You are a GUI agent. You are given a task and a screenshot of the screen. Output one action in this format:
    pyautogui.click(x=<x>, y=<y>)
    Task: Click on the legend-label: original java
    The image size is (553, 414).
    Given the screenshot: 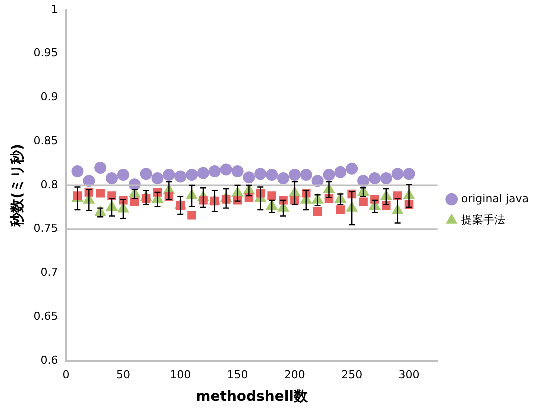 What is the action you would take?
    pyautogui.click(x=495, y=199)
    